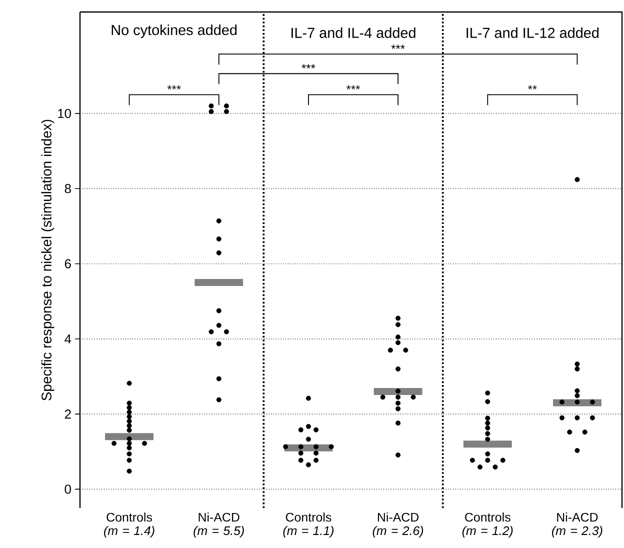 The height and width of the screenshot is (548, 624). Describe the element at coordinates (129, 525) in the screenshot. I see `x-tick-label: Controls (m = 1.4)` at that location.